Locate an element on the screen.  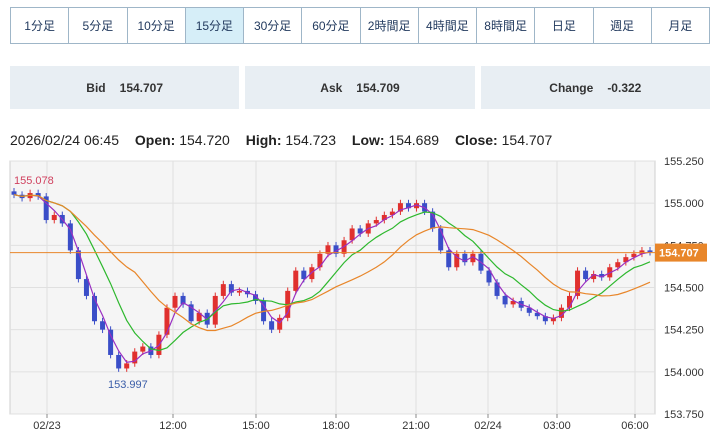
change-value: -0.322 is located at coordinates (624, 87).